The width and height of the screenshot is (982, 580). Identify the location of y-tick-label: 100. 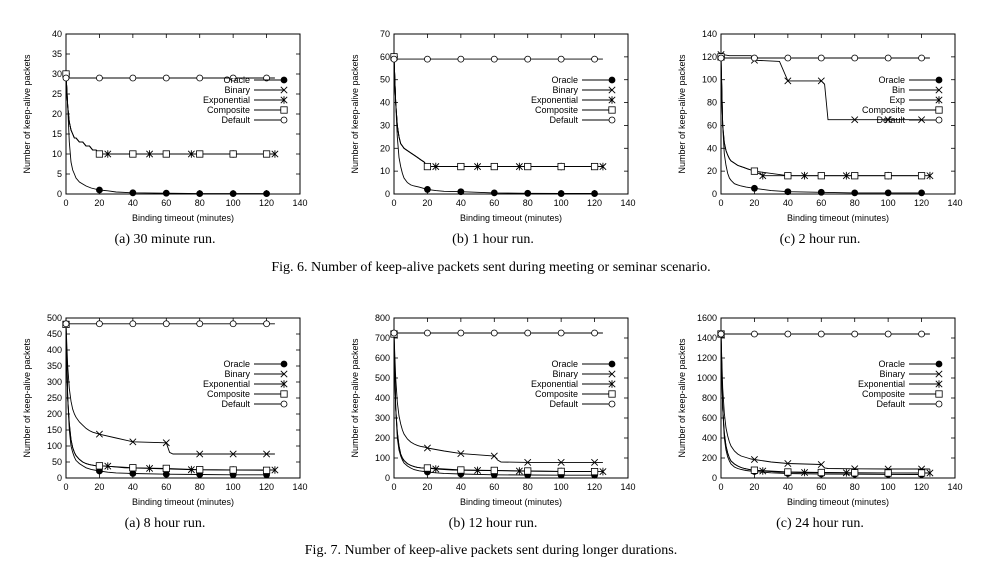
(709, 80).